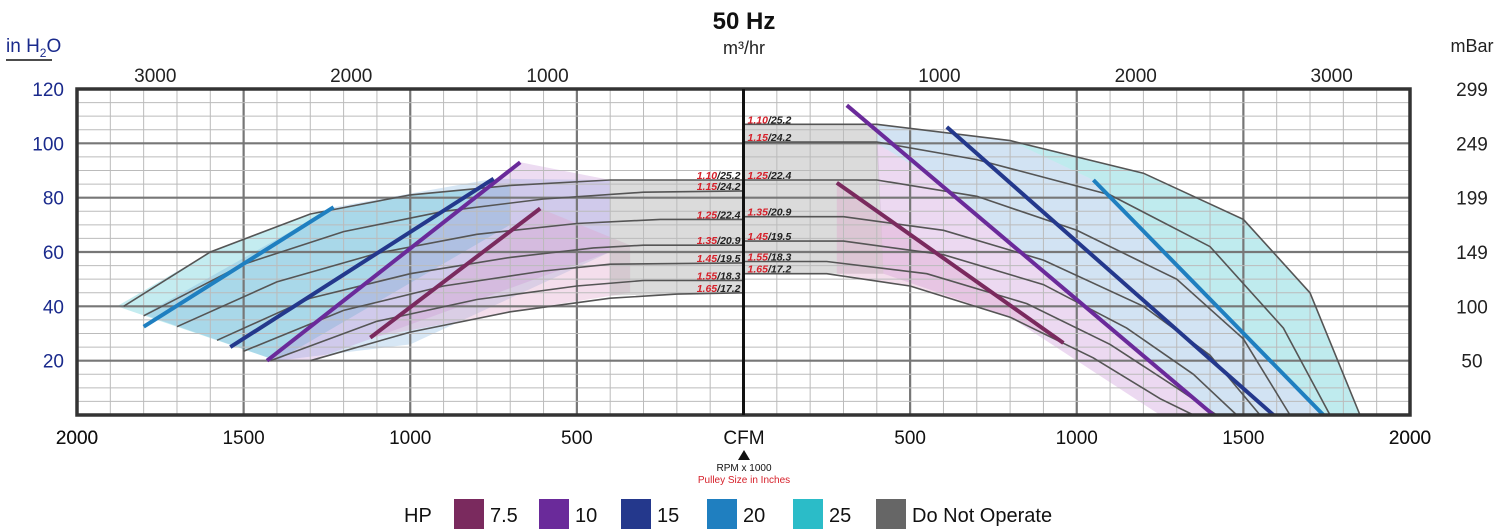  Describe the element at coordinates (351, 76) in the screenshot. I see `top-tick-label: 2000` at that location.